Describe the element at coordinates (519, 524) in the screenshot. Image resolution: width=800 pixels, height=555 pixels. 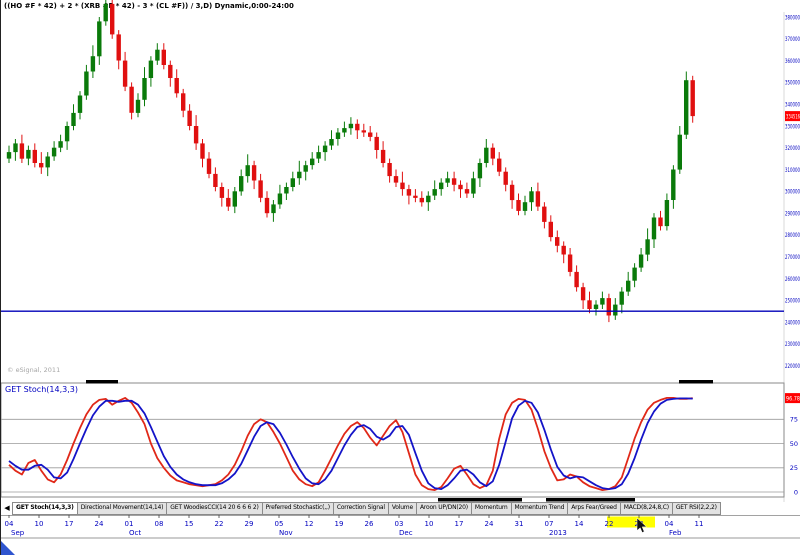
I see `date-tick-label: 31` at that location.